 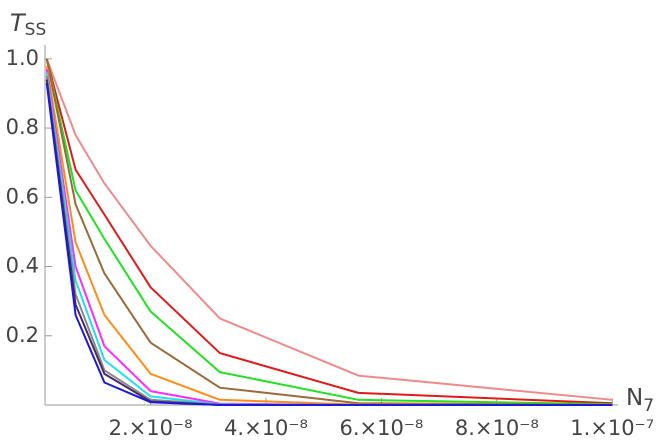 What do you see at coordinates (22, 266) in the screenshot?
I see `y-tick-label: 0.4` at bounding box center [22, 266].